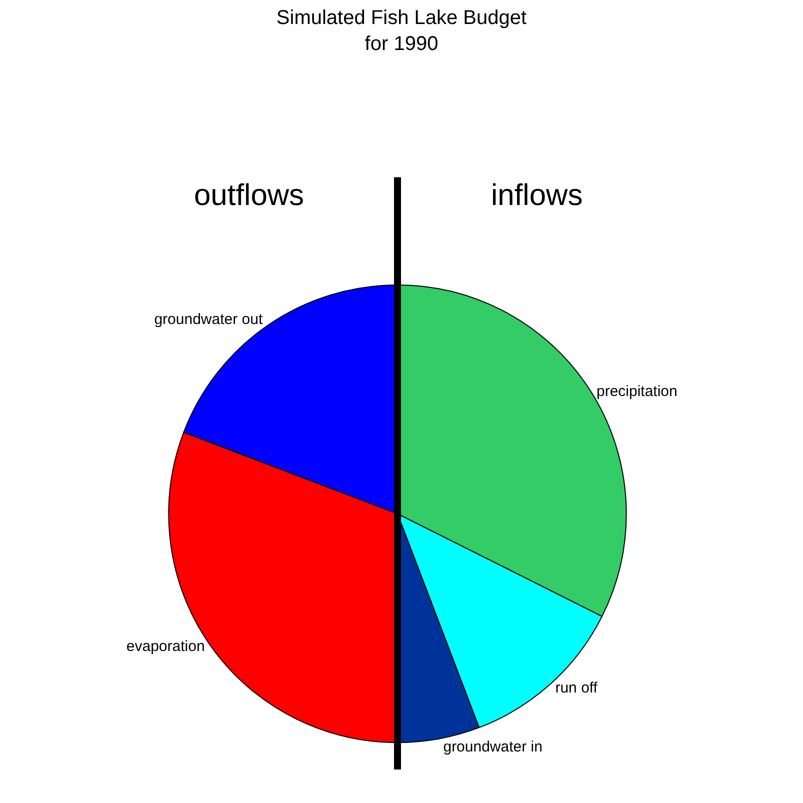  What do you see at coordinates (492, 747) in the screenshot?
I see `slice-label: groundwater in` at bounding box center [492, 747].